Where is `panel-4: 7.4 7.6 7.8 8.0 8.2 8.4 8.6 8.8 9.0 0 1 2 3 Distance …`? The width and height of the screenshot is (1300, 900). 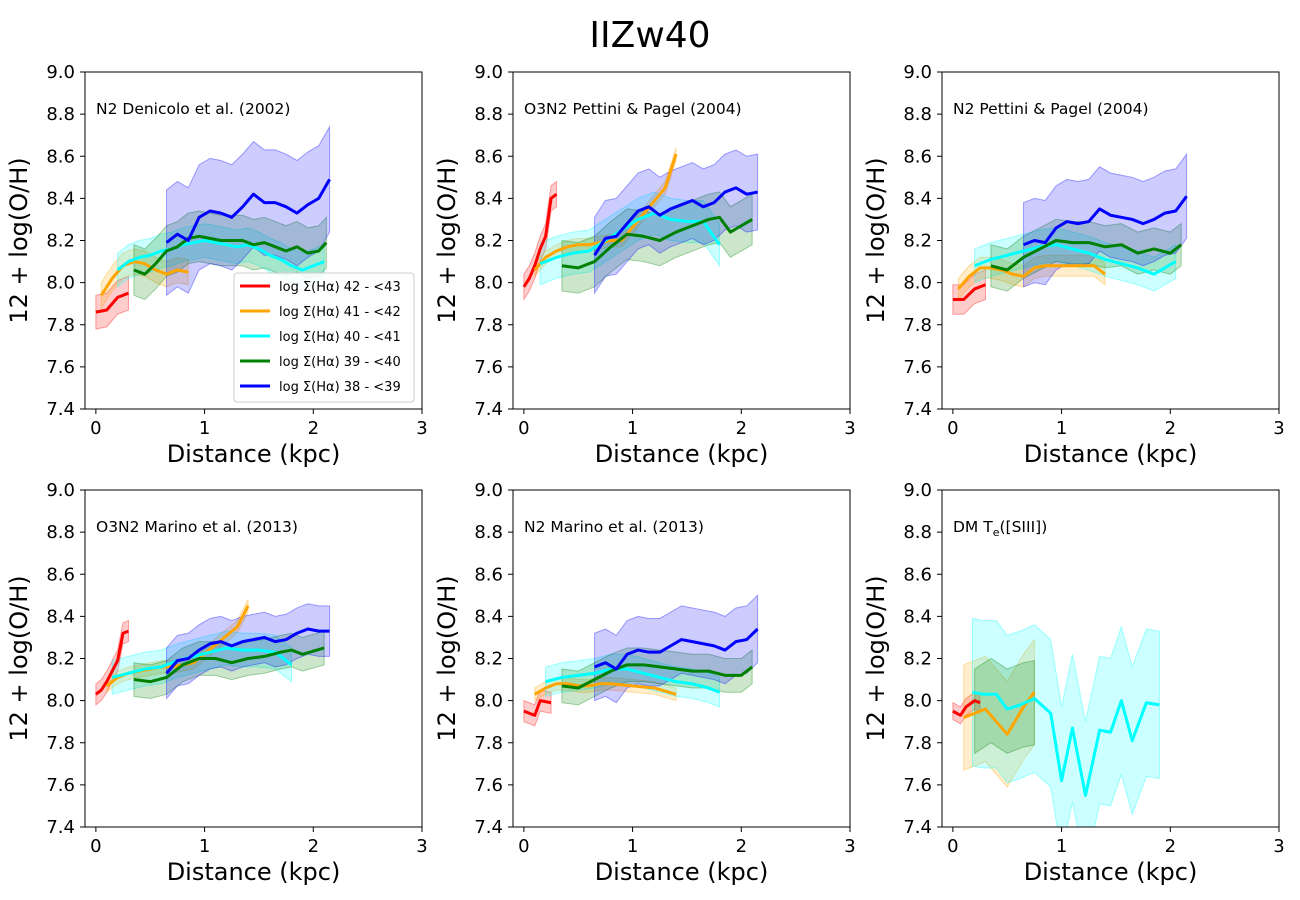 panel-4: 7.4 7.6 7.8 8.0 8.2 8.4 8.6 8.8 9.0 0 1 2 3 Distance … is located at coordinates (216, 683).